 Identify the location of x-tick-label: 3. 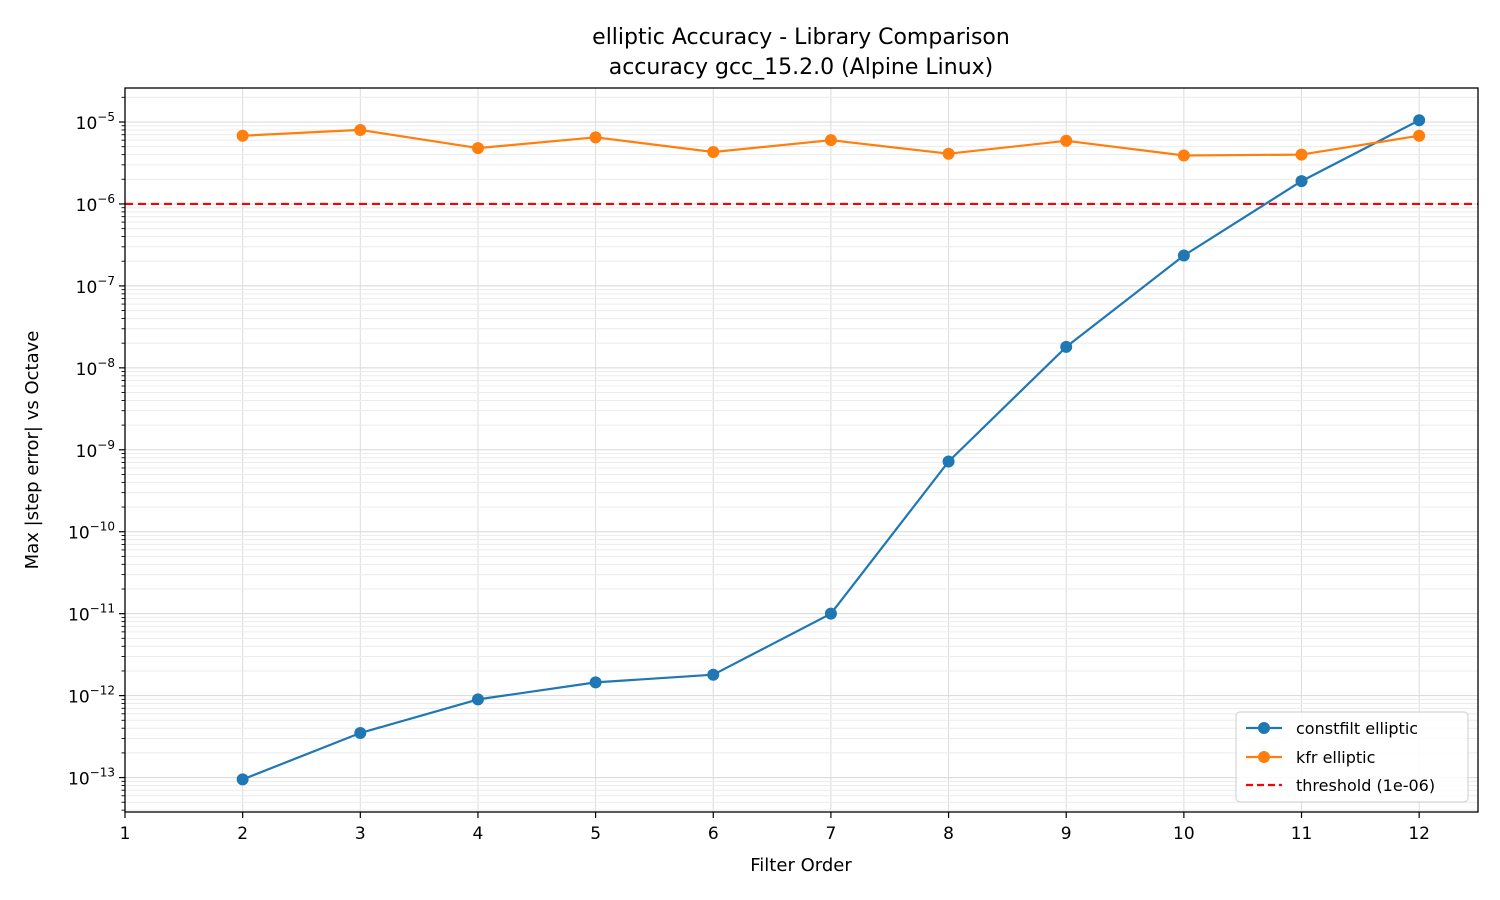
(360, 834).